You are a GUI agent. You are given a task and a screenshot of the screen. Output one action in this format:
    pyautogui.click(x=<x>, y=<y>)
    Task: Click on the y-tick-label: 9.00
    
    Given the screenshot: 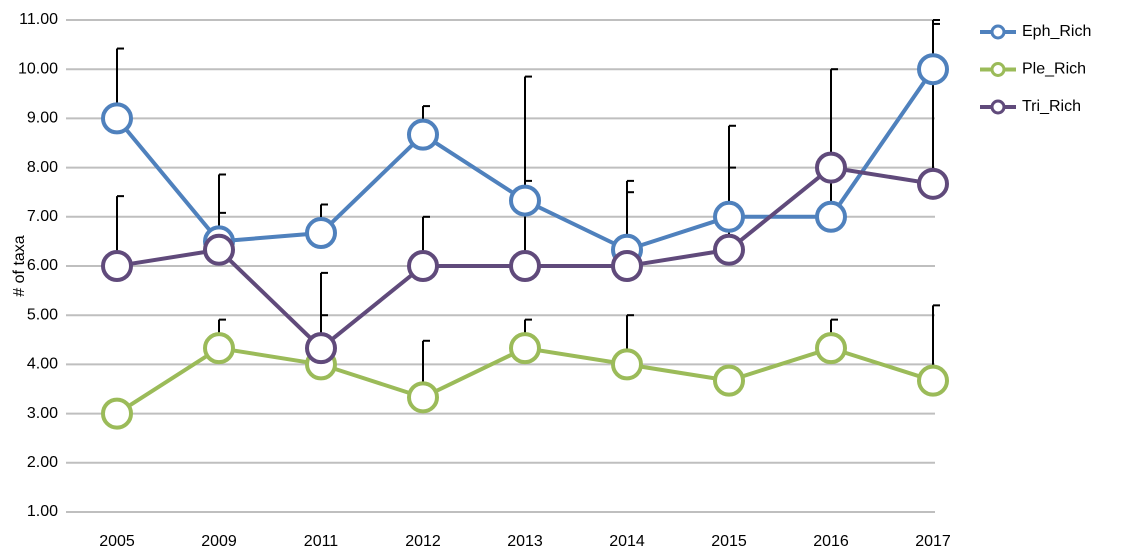 What is the action you would take?
    pyautogui.click(x=42, y=118)
    